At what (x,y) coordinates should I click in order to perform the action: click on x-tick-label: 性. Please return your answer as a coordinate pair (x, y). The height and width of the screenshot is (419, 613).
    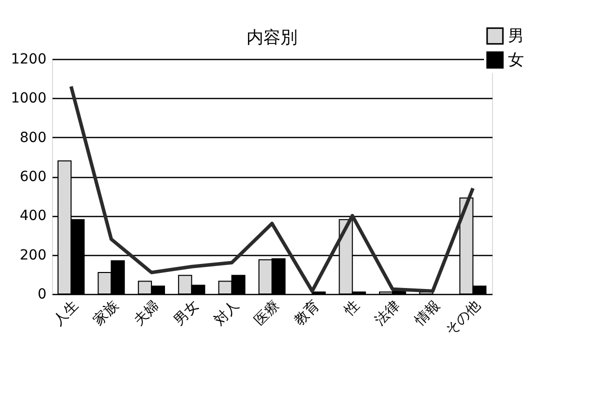
    Looking at the image, I should click on (352, 309).